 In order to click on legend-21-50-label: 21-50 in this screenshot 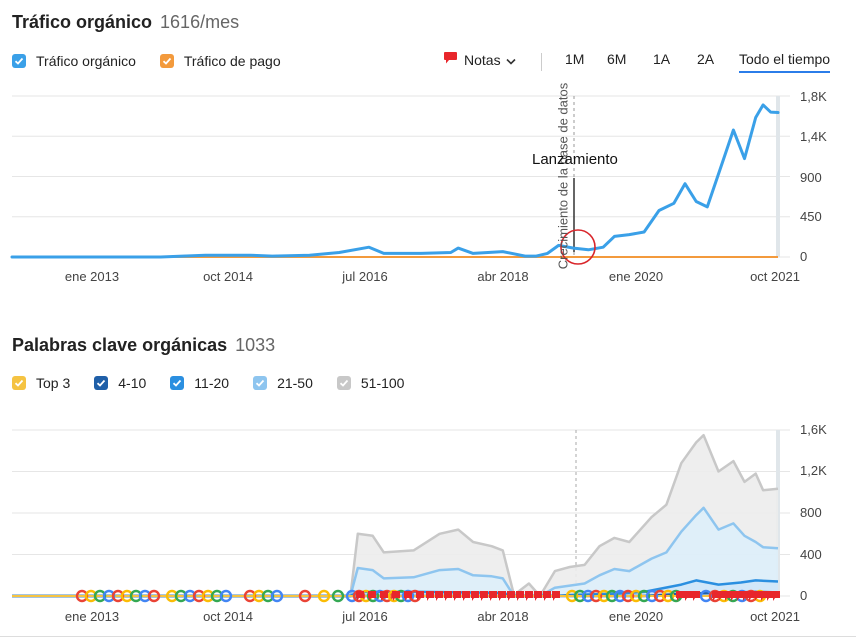, I will do `click(295, 383)`.